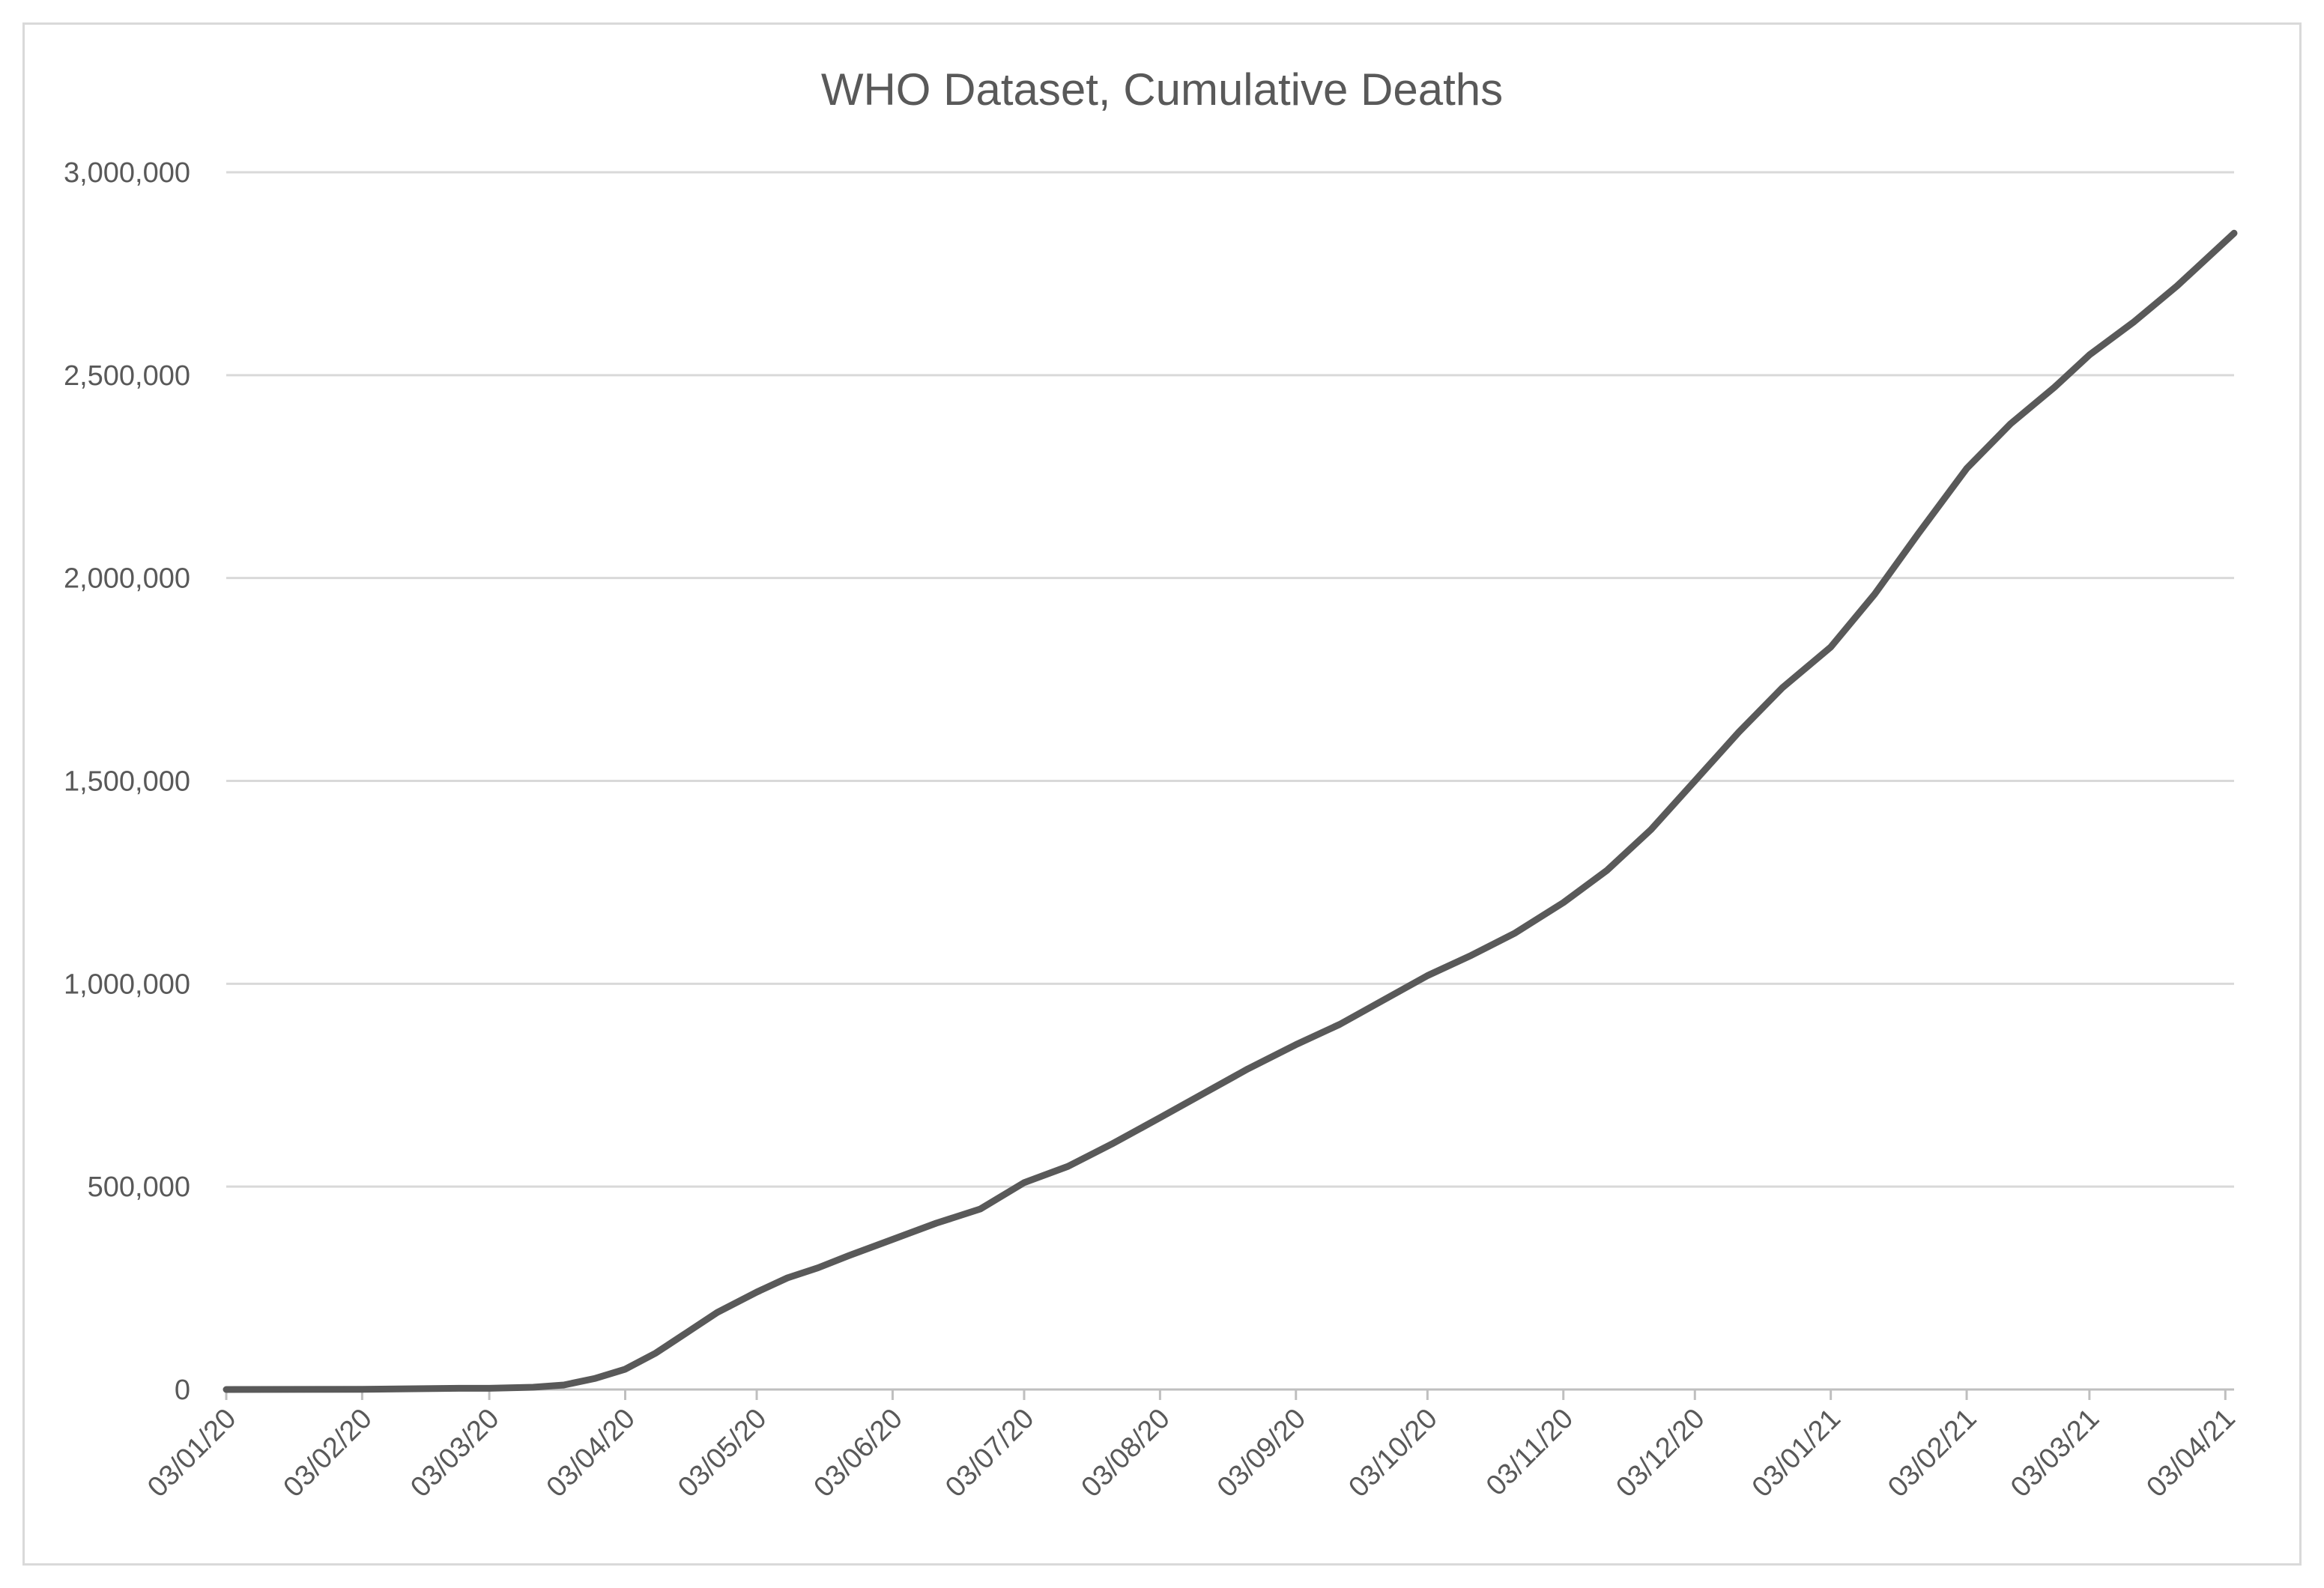 The height and width of the screenshot is (1588, 2324). Describe the element at coordinates (127, 173) in the screenshot. I see `y-tick-label: 3,000,000` at that location.